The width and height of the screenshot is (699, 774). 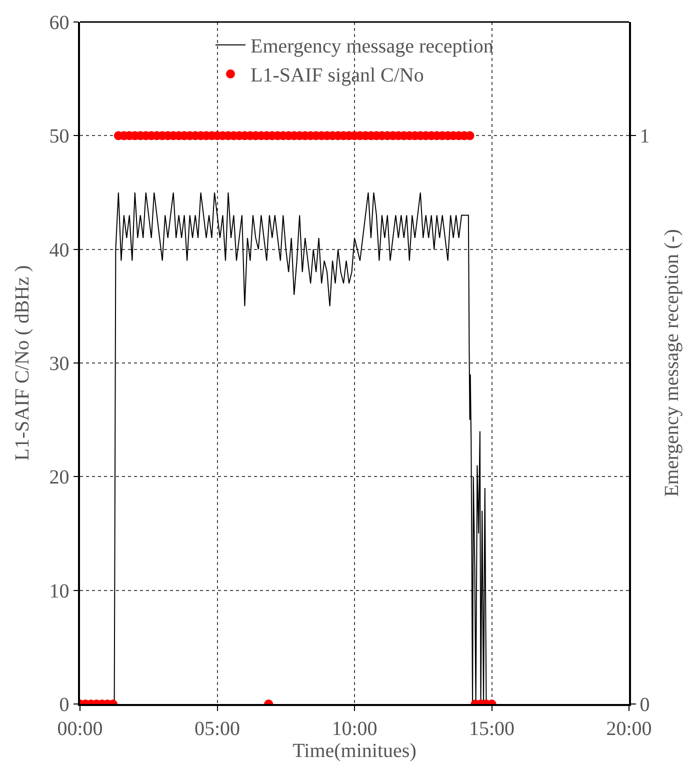 What do you see at coordinates (59, 23) in the screenshot?
I see `y-tick-label: 60` at bounding box center [59, 23].